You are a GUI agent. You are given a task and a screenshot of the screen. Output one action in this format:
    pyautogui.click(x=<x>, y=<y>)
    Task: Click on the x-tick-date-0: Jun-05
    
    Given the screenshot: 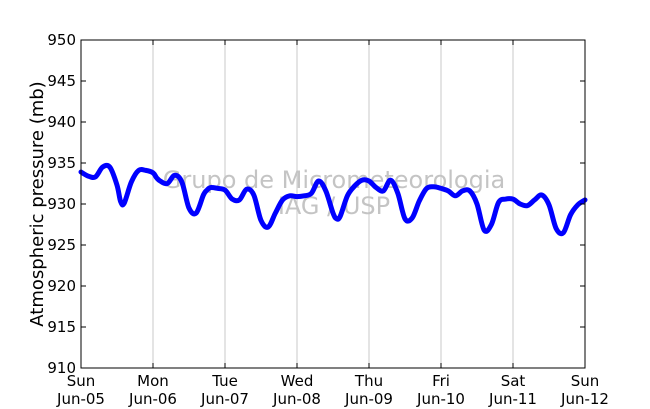 What is the action you would take?
    pyautogui.click(x=80, y=399)
    